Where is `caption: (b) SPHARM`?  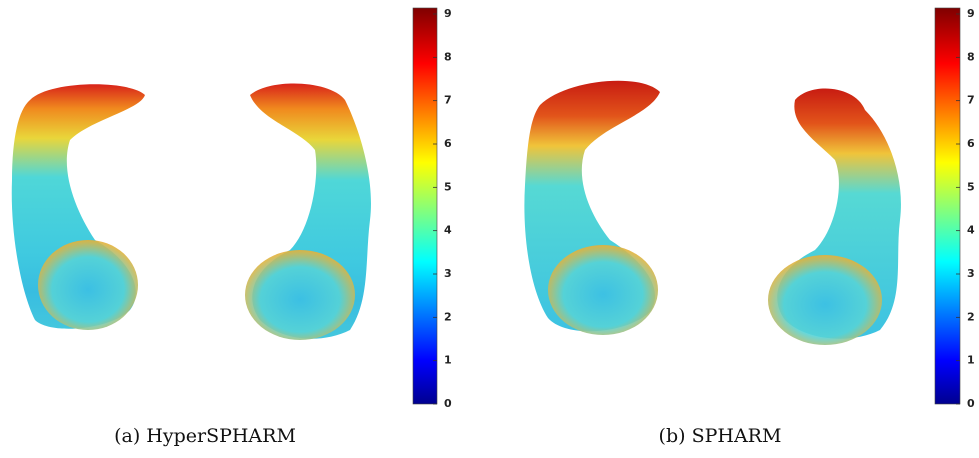 caption: (b) SPHARM is located at coordinates (720, 436).